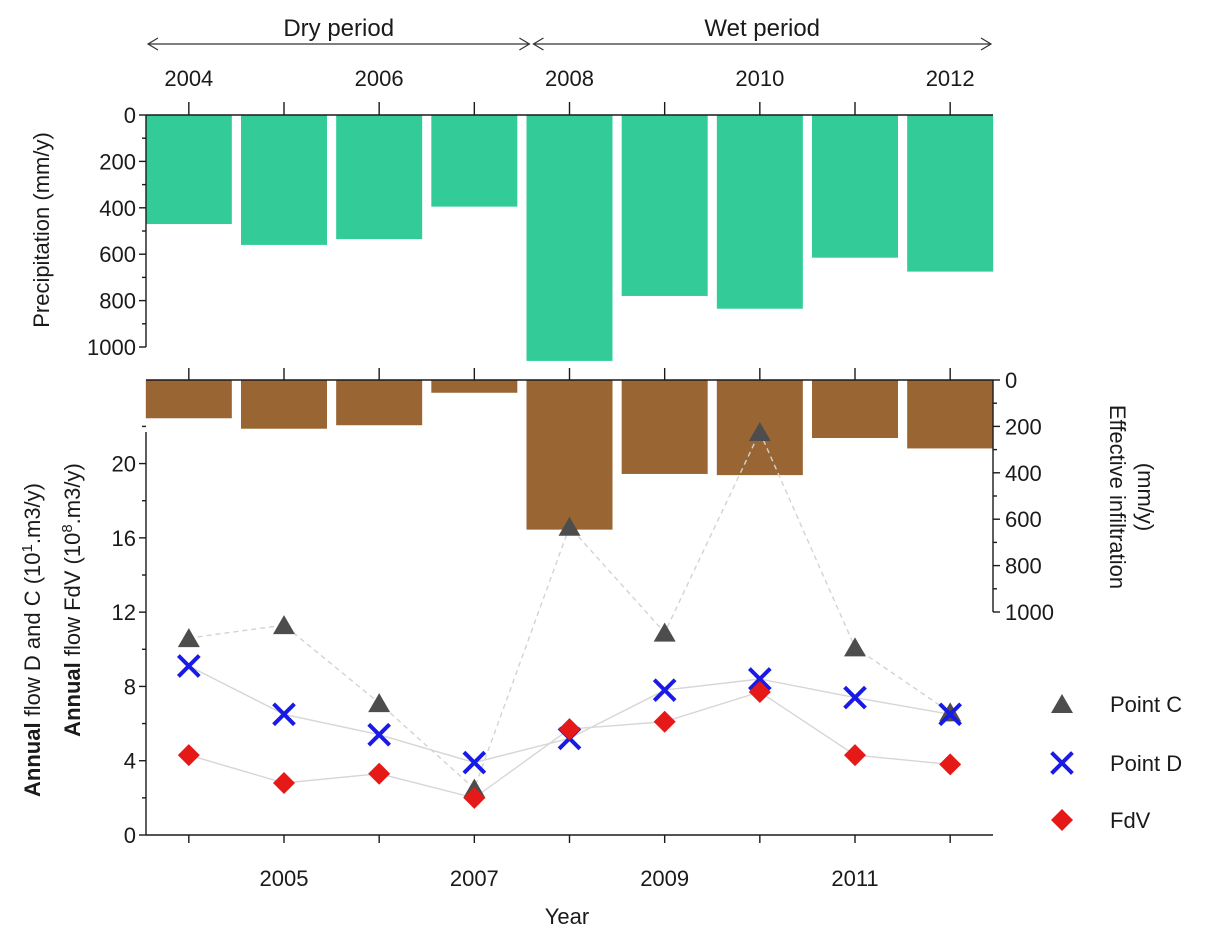 The image size is (1215, 933). Describe the element at coordinates (32, 513) in the screenshot. I see `flow-dc-axis-title-unit: .m3/y)` at that location.